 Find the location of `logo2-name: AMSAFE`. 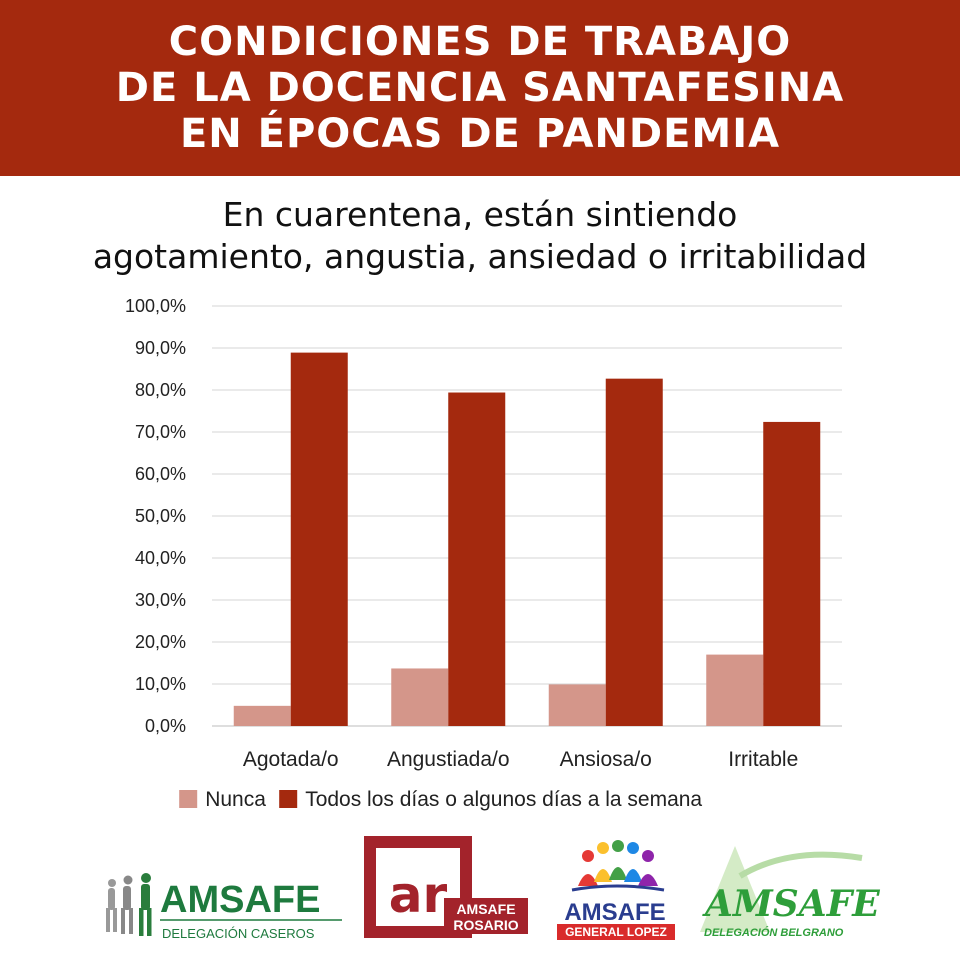

logo2-name: AMSAFE is located at coordinates (485, 909).